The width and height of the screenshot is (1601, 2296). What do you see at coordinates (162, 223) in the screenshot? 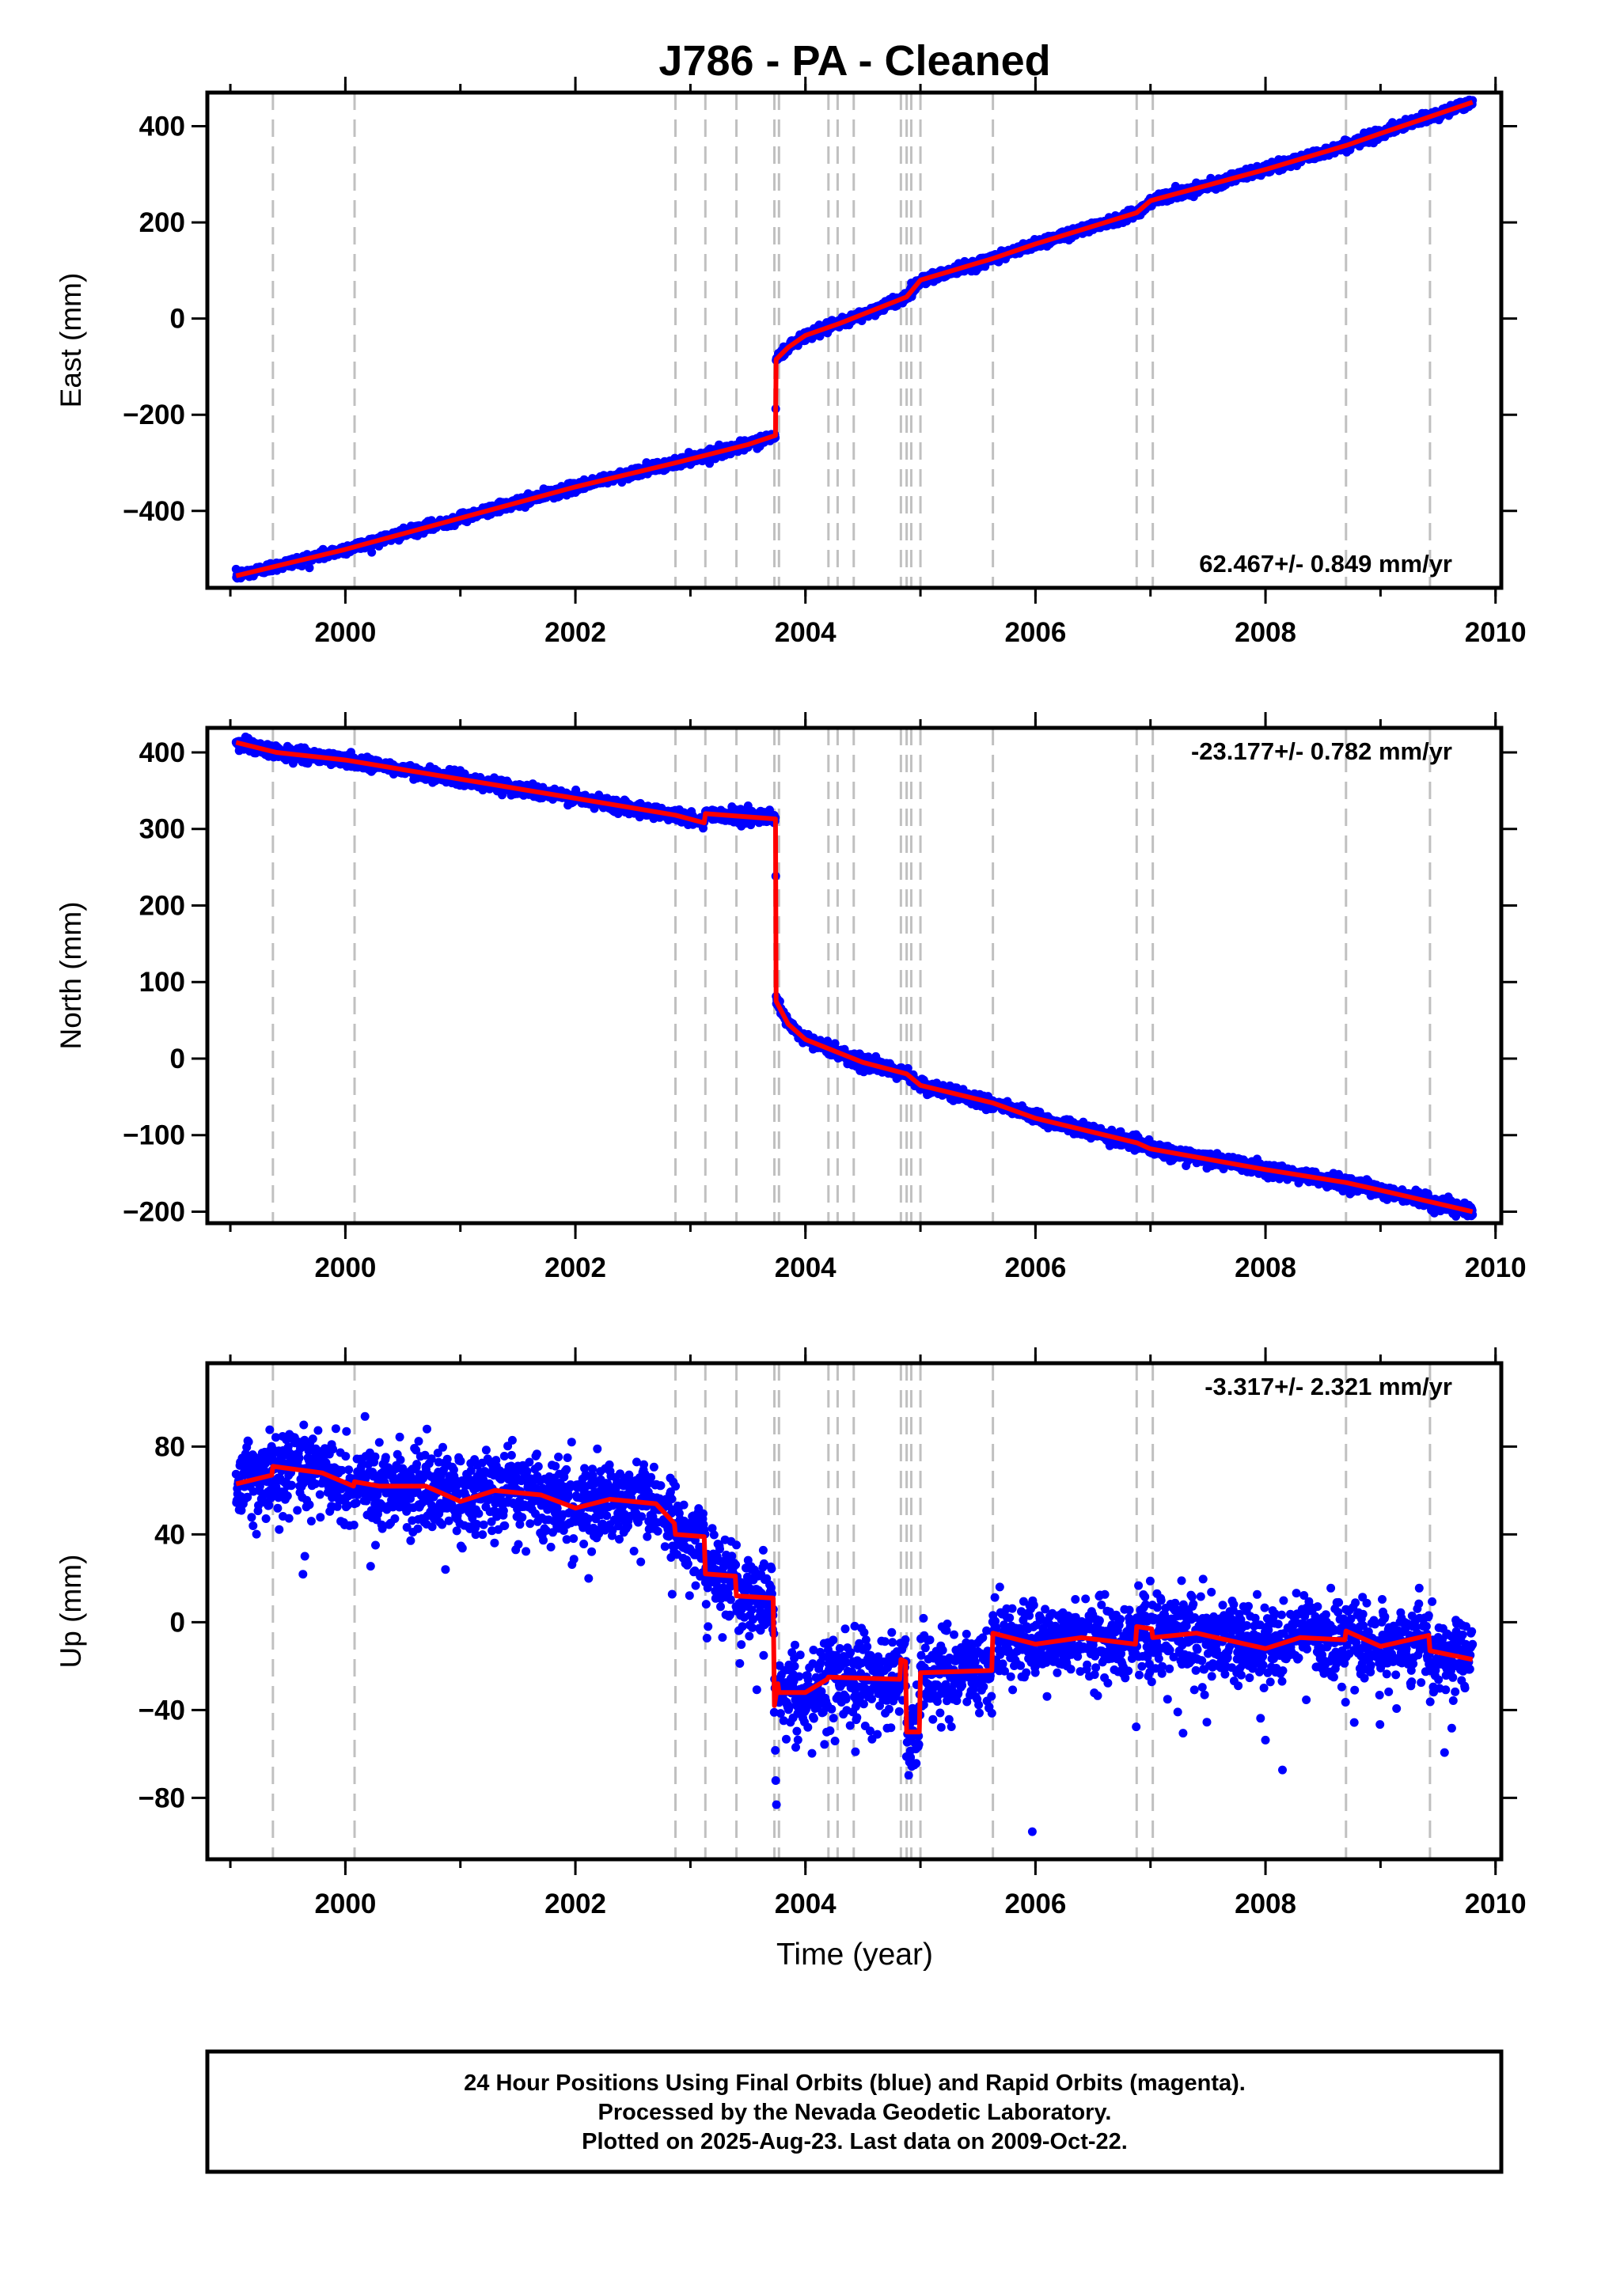
I see `y-tick-label: 200` at bounding box center [162, 223].